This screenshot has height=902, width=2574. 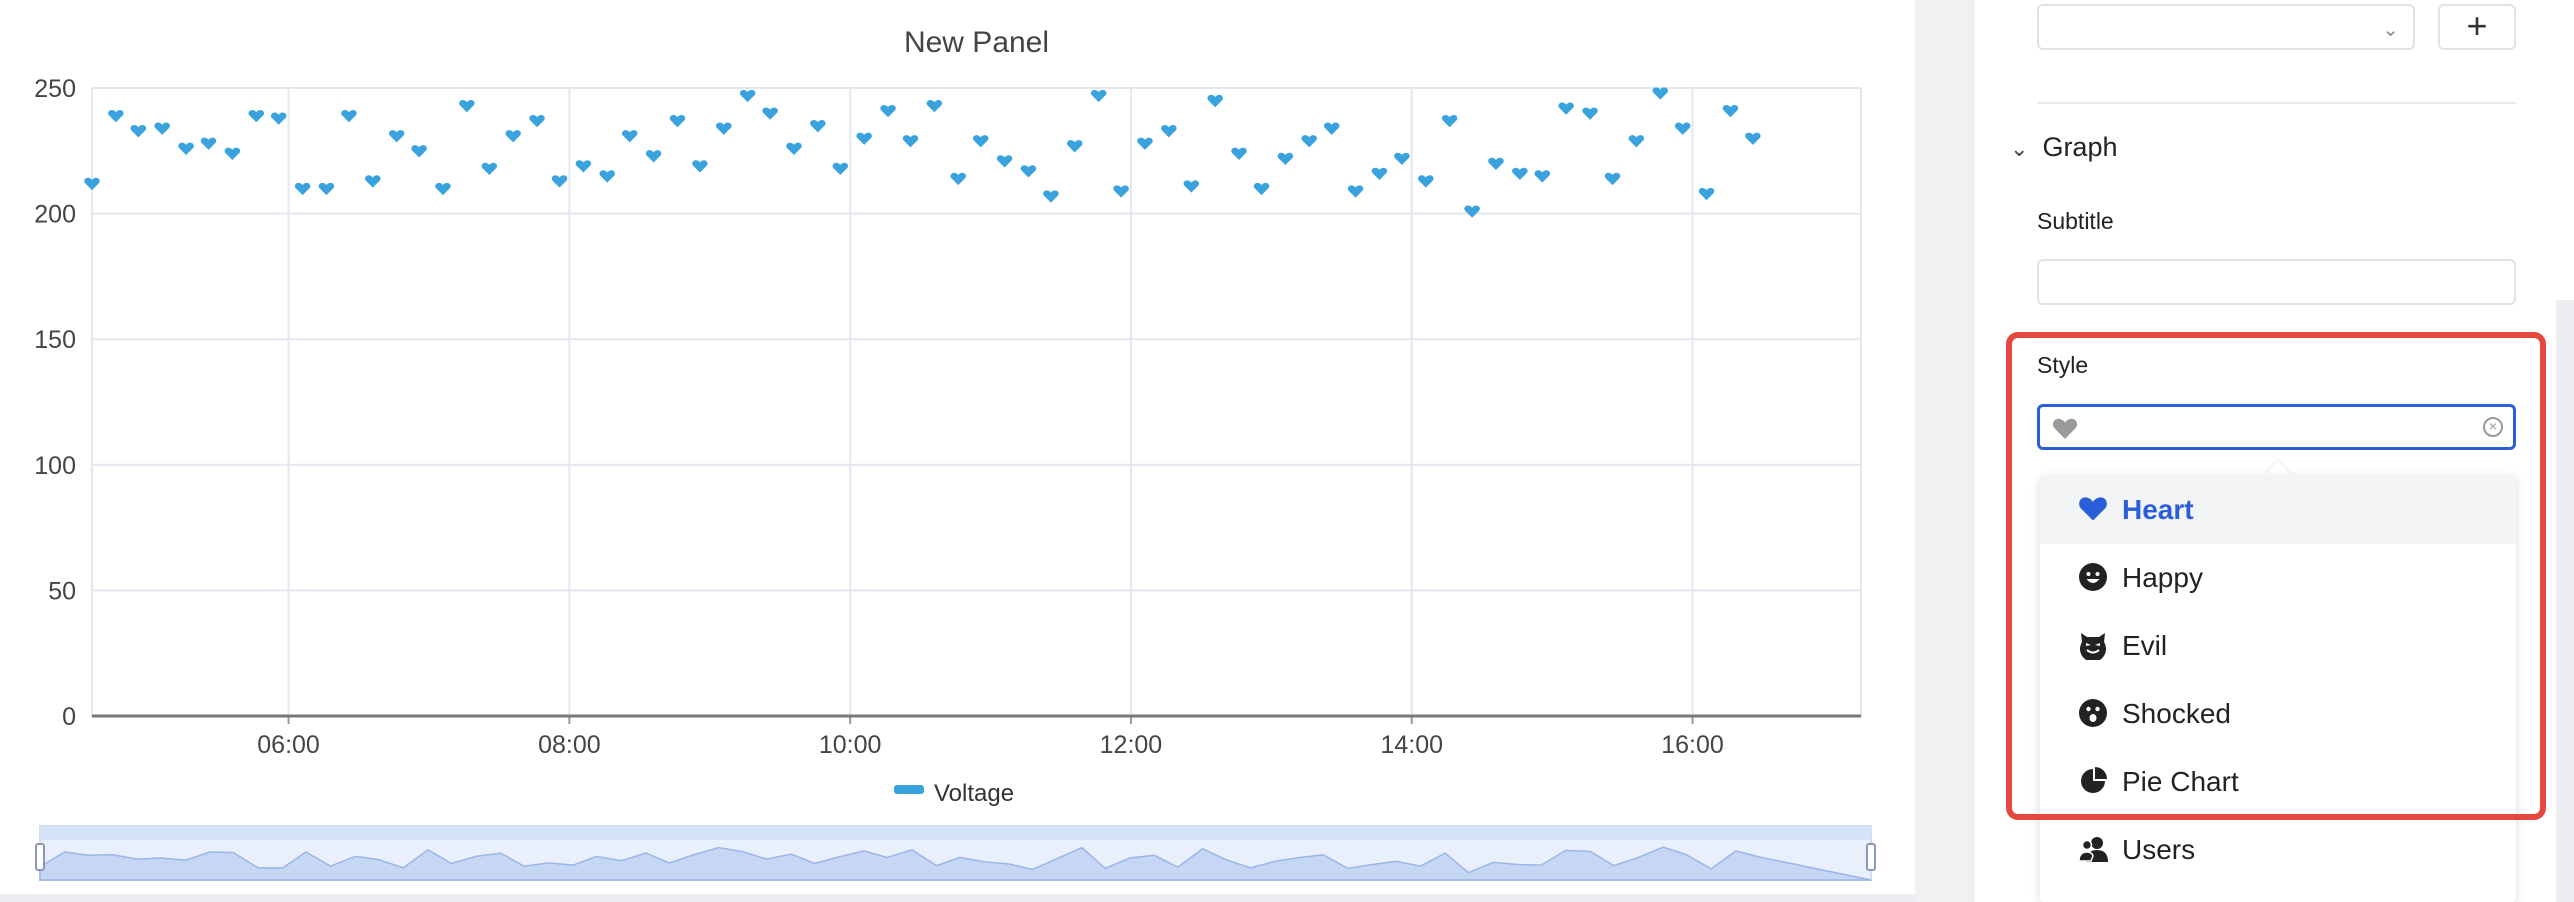 What do you see at coordinates (55, 466) in the screenshot?
I see `y-tick-label: 100` at bounding box center [55, 466].